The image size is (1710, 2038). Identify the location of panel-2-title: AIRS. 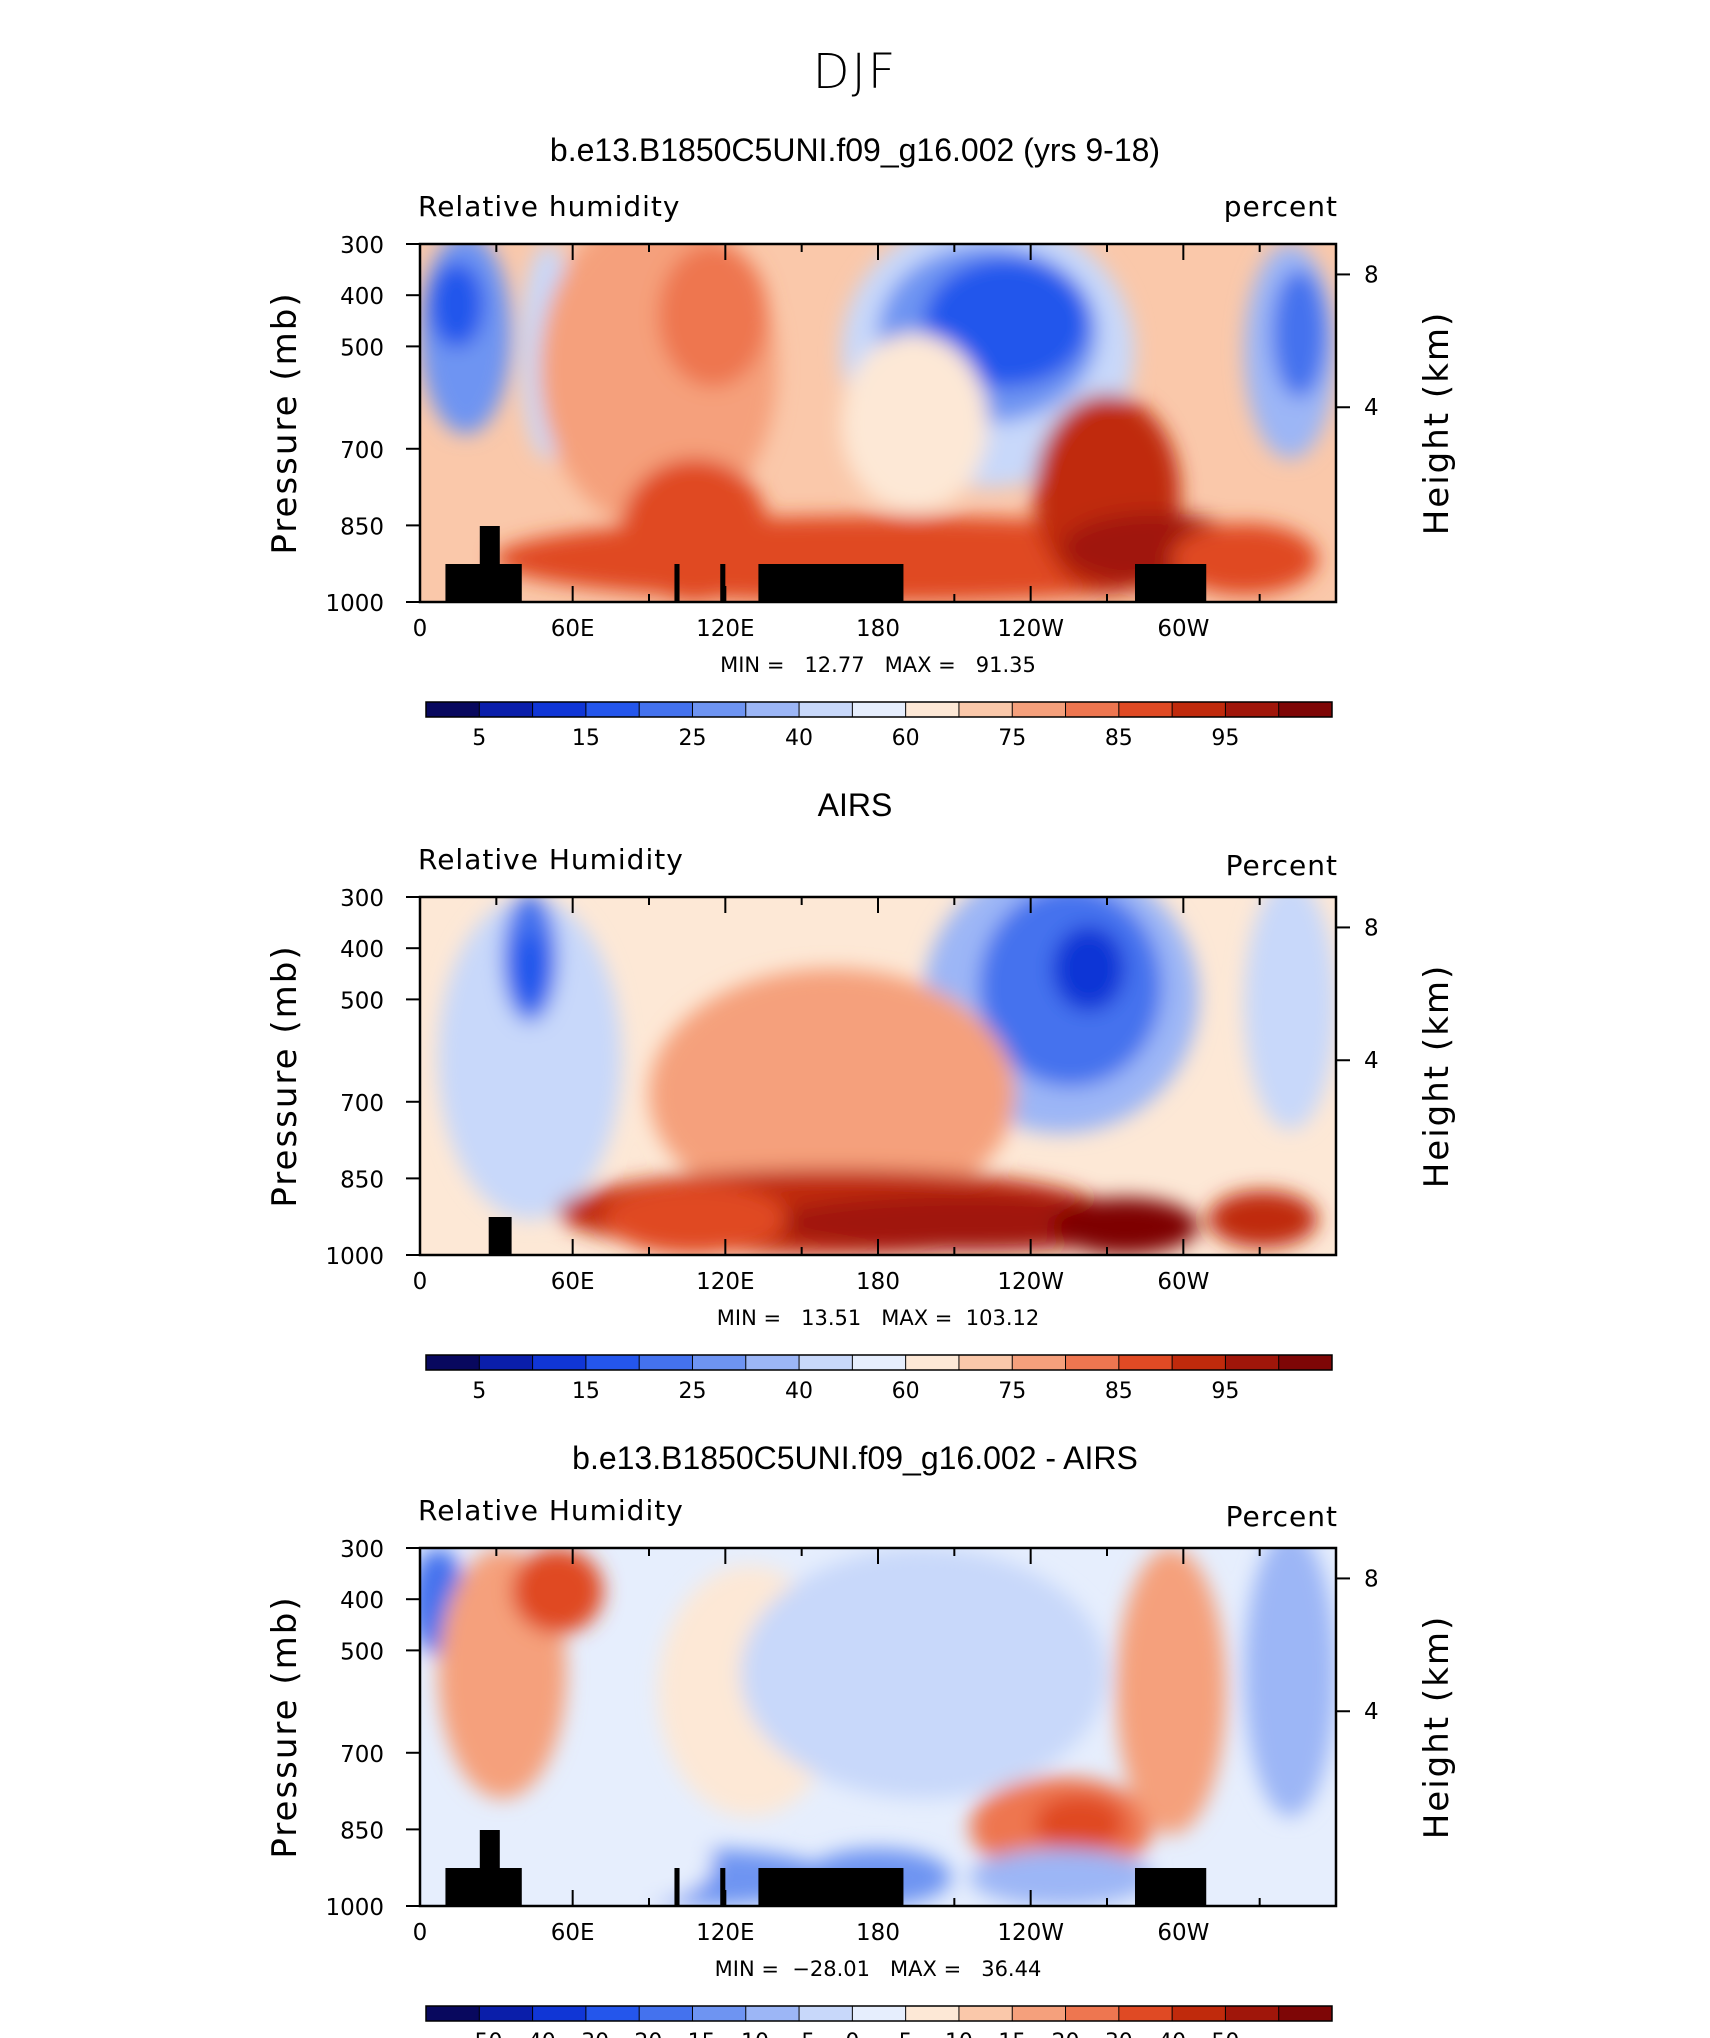
(855, 805).